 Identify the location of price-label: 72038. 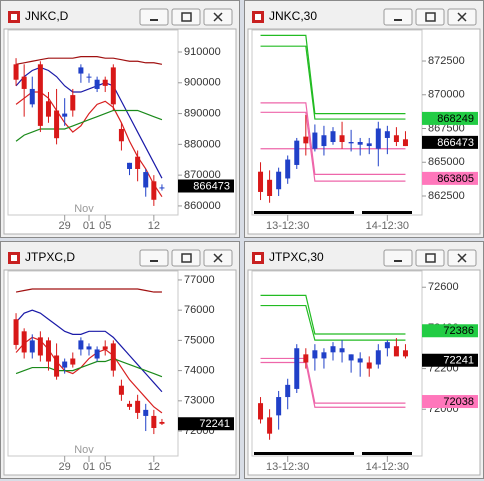
(458, 402).